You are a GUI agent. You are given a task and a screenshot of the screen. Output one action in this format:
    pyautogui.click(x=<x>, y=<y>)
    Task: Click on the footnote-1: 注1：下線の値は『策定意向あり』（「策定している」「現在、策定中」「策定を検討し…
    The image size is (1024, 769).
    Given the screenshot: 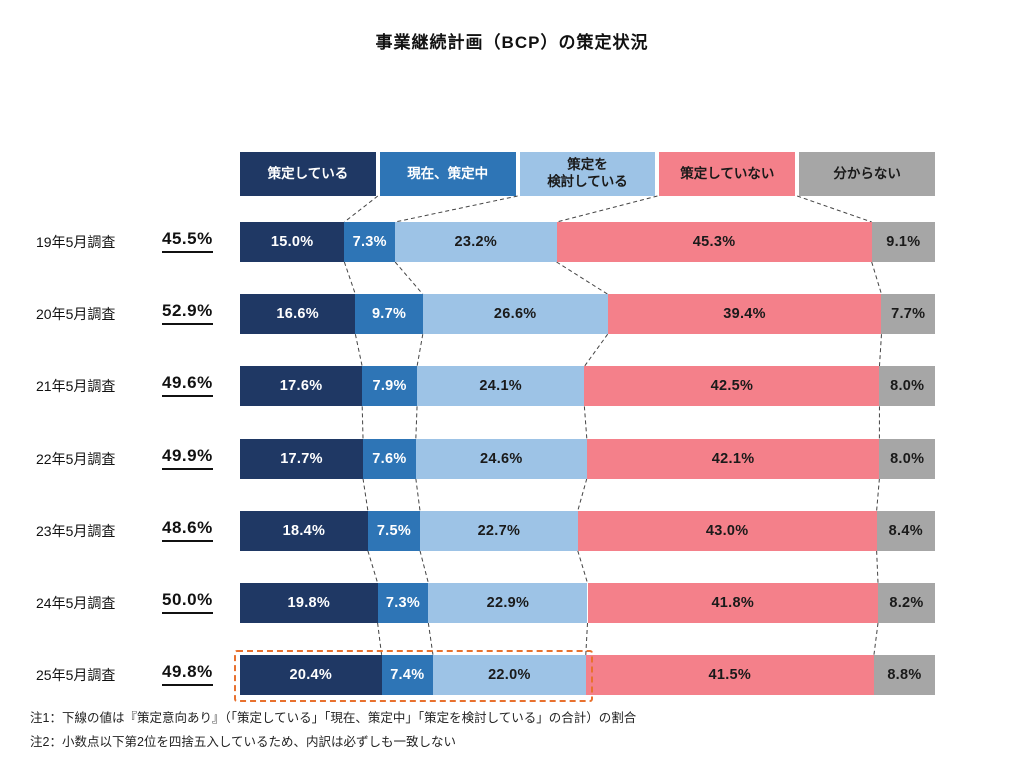 What is the action you would take?
    pyautogui.click(x=333, y=718)
    